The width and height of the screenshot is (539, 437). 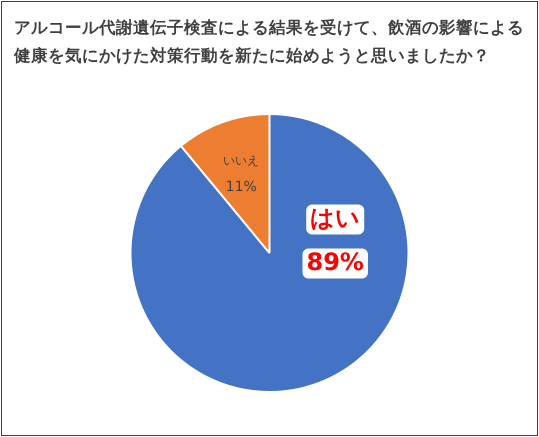 I want to click on slice-label: いいえ, so click(x=241, y=161).